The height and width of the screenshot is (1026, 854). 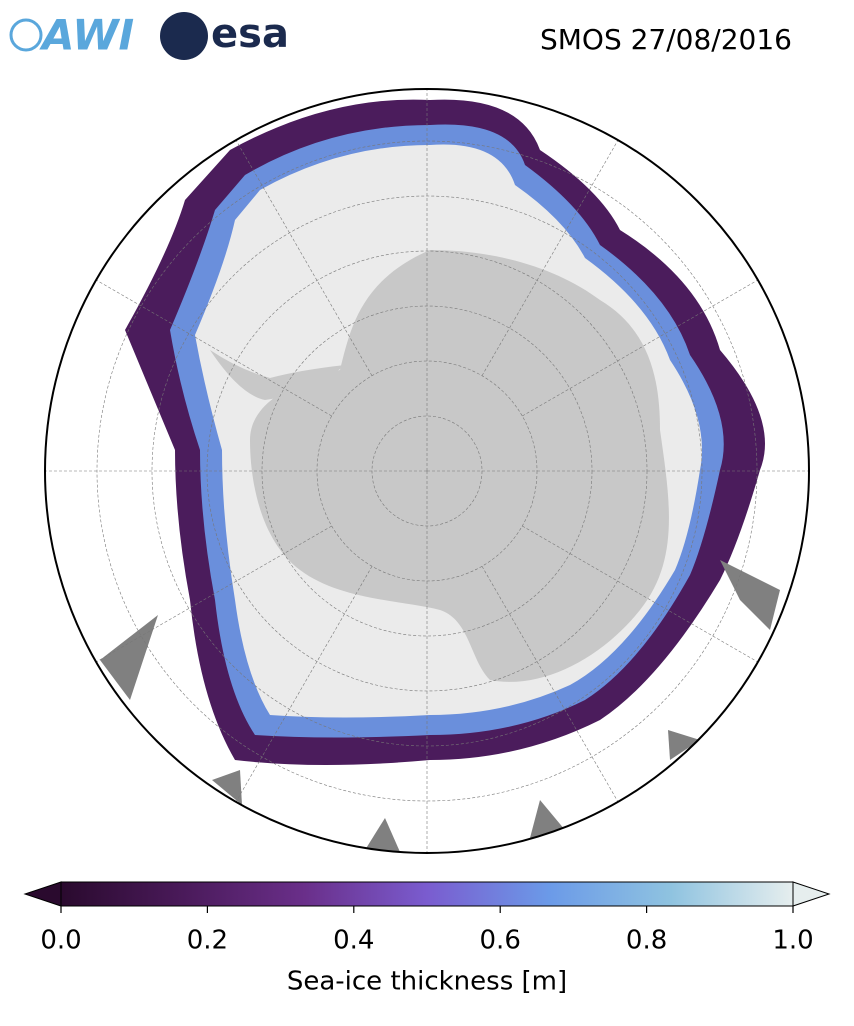 What do you see at coordinates (353, 941) in the screenshot?
I see `colorbar-tick-label: 0.4` at bounding box center [353, 941].